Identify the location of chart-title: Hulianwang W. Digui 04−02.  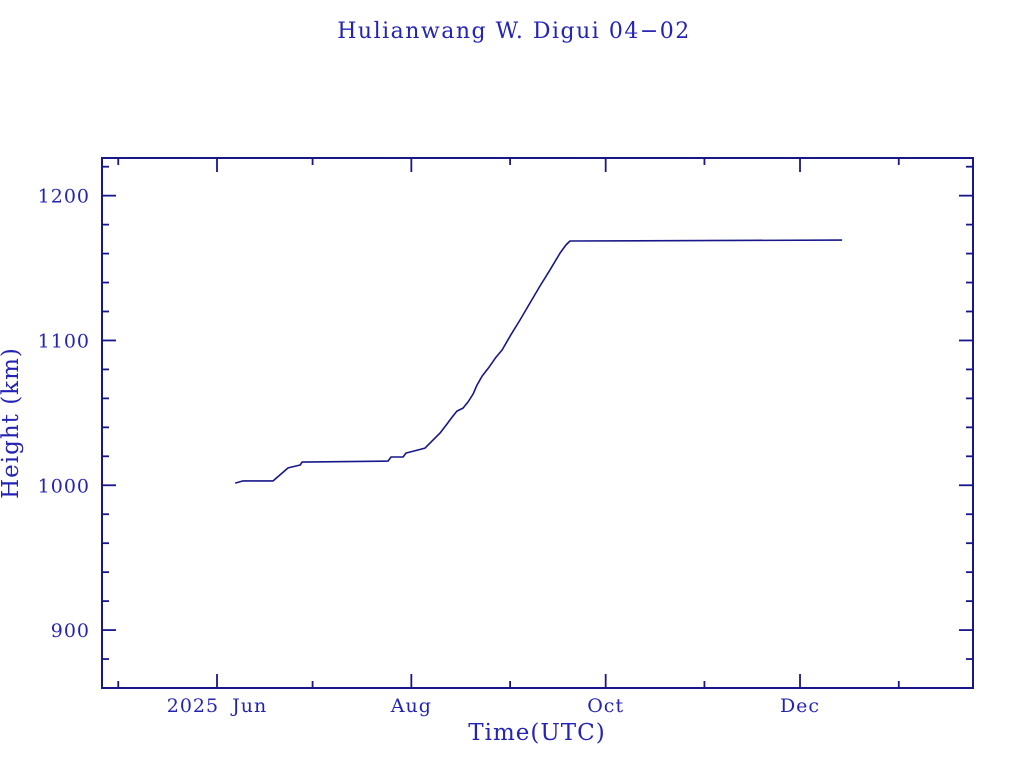
(514, 31).